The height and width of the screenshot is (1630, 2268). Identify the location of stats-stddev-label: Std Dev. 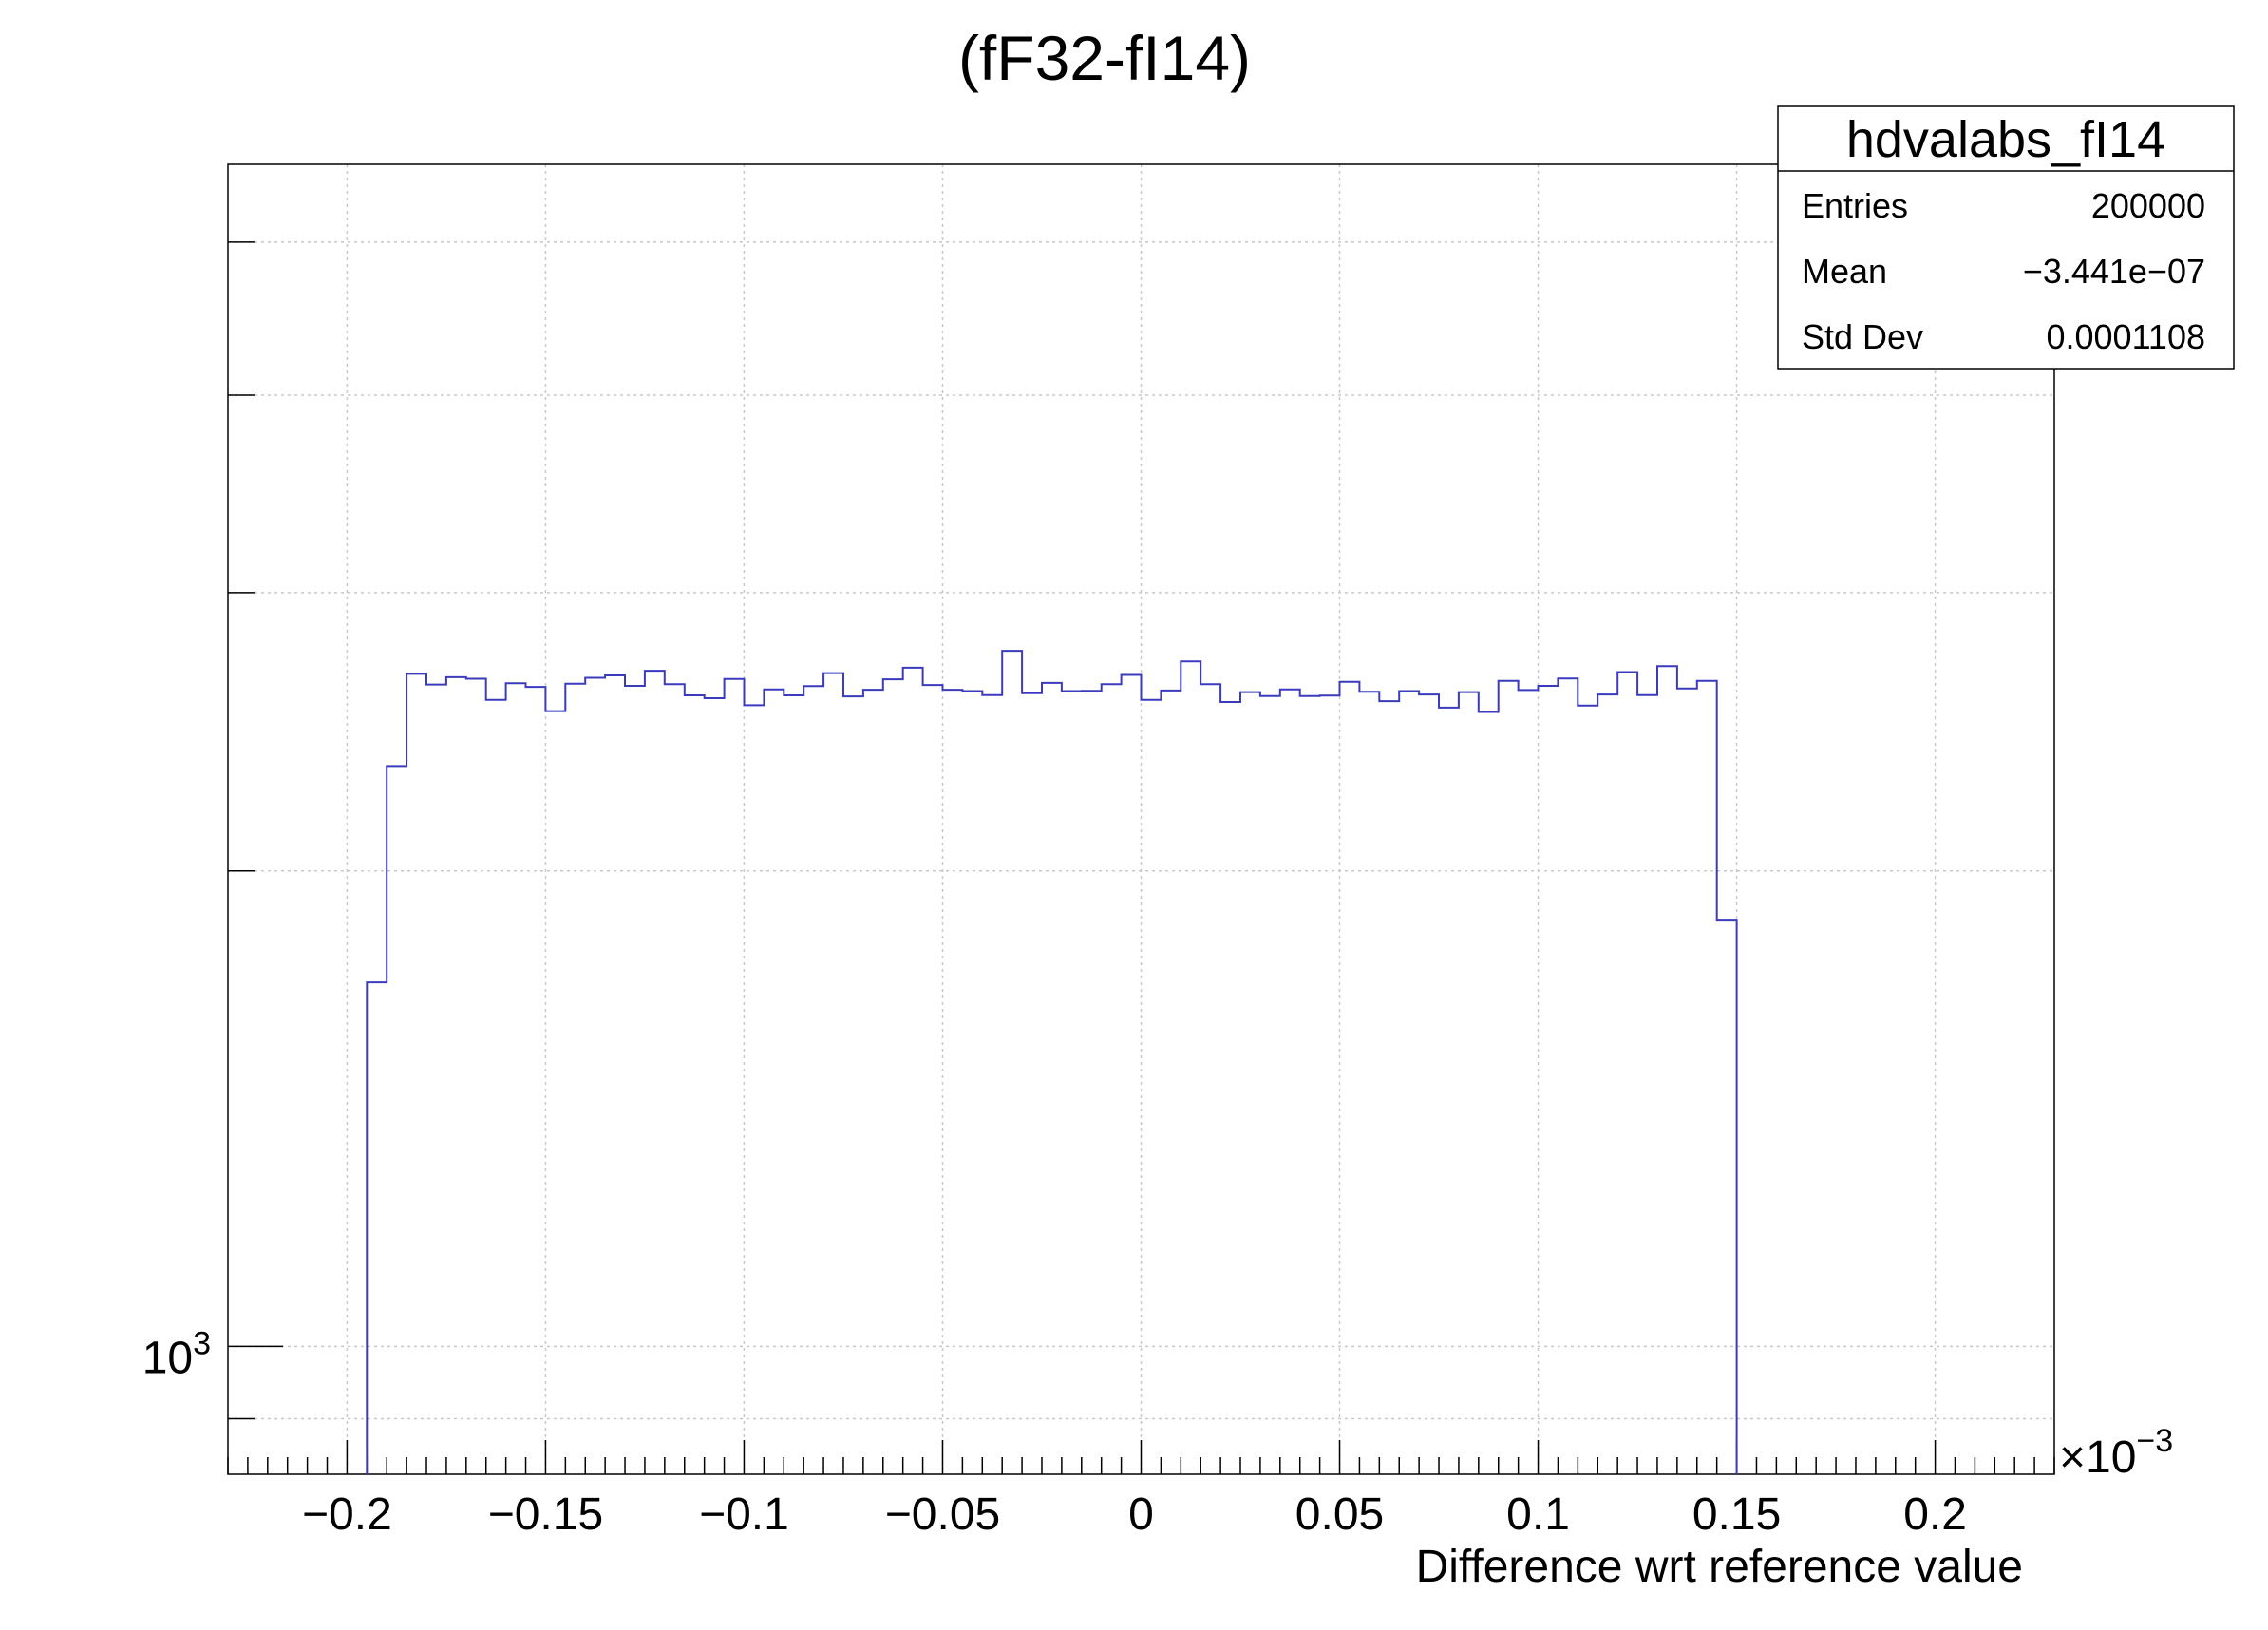
(1863, 336).